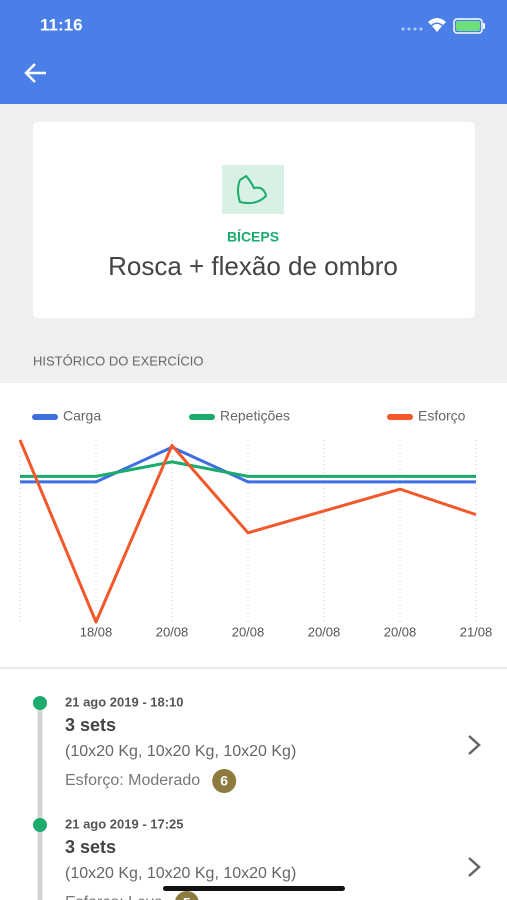 This screenshot has width=507, height=900. I want to click on legend-label: Esforço, so click(442, 416).